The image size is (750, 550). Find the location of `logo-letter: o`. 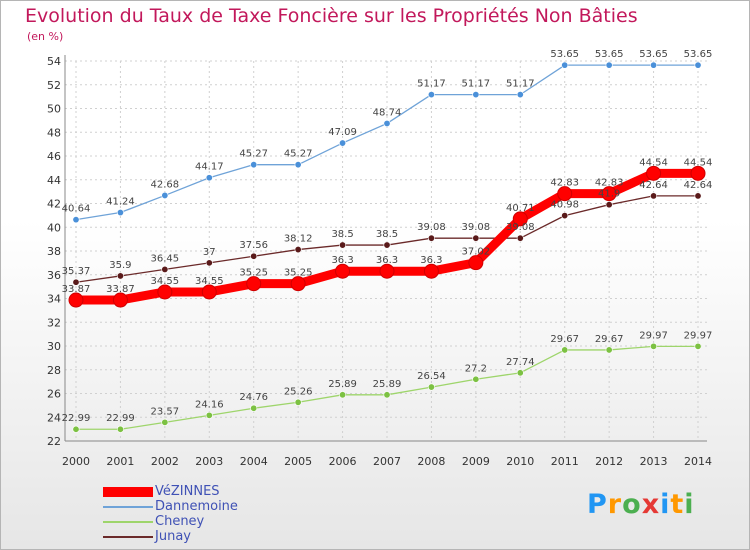

logo-letter: o is located at coordinates (632, 504).